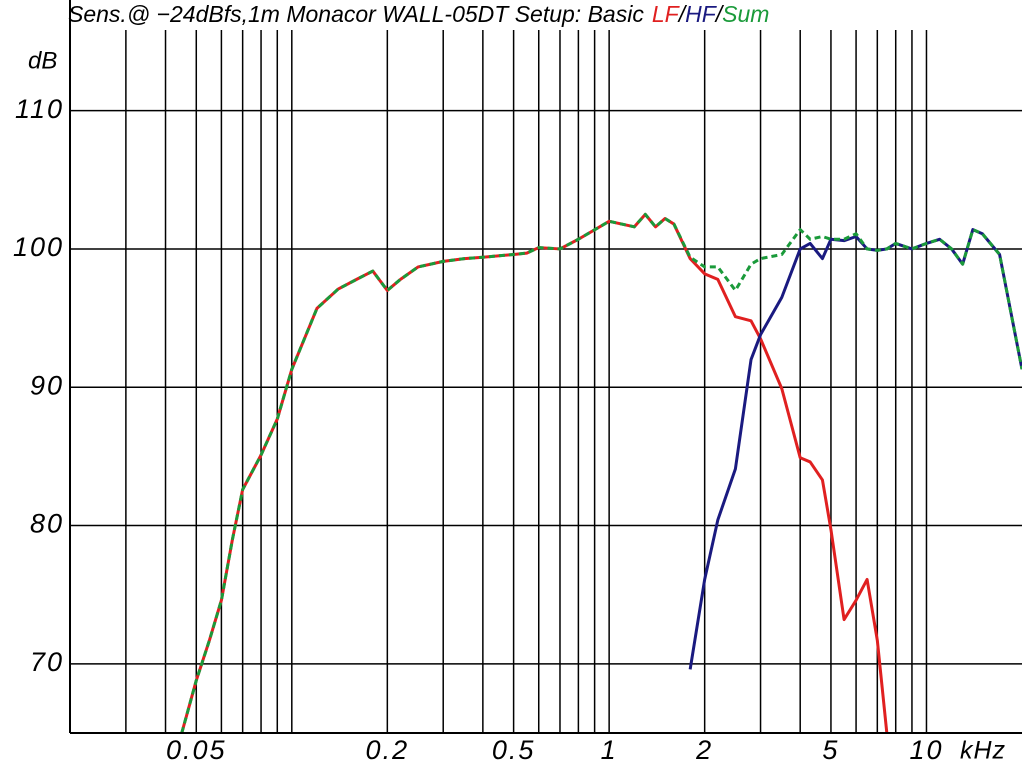 Image resolution: width=1024 pixels, height=768 pixels. What do you see at coordinates (983, 751) in the screenshot?
I see `x-axis-label: kHz` at bounding box center [983, 751].